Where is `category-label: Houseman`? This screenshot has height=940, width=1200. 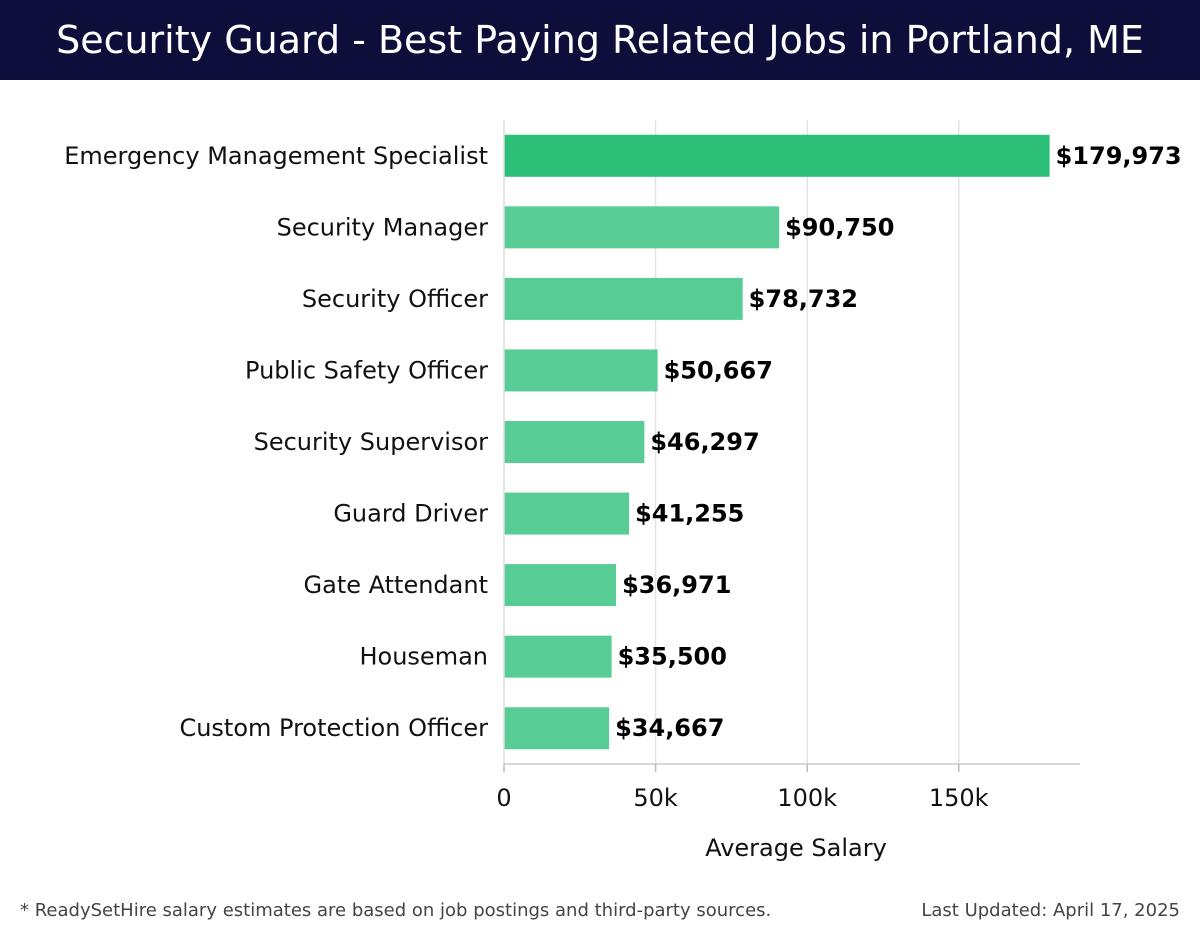
category-label: Houseman is located at coordinates (423, 657).